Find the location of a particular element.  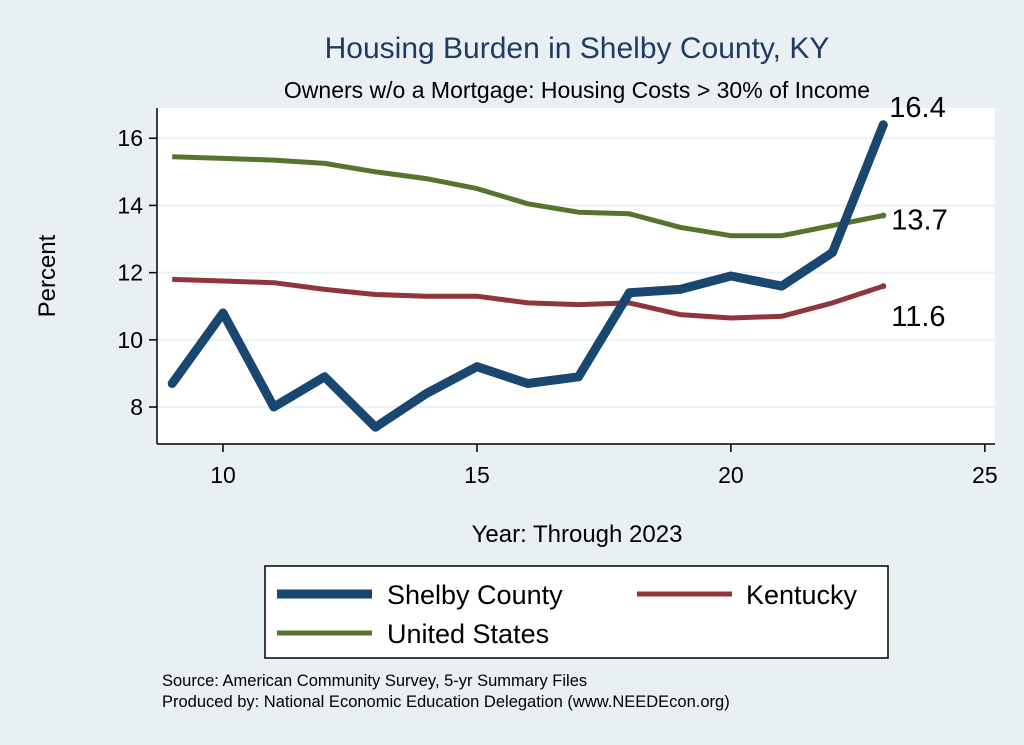

legend: Shelby County Kentucky United States is located at coordinates (576, 612).